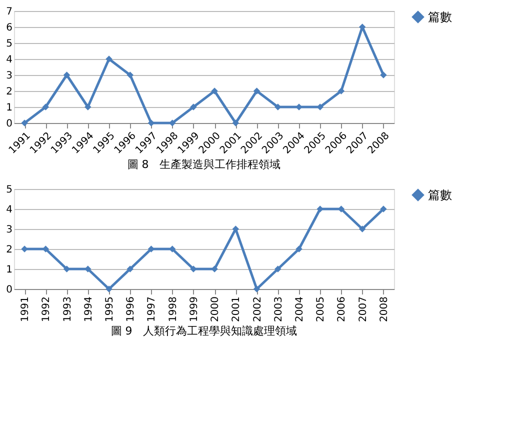  I want to click on x-tick-label: 1992, so click(46, 309).